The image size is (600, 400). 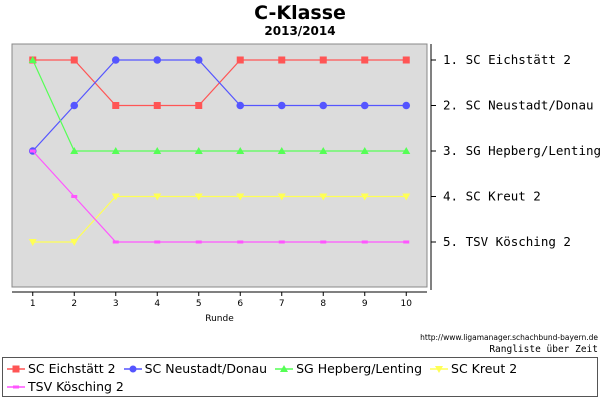 I want to click on legend-row: TSV Kösching 2, so click(x=69, y=386).